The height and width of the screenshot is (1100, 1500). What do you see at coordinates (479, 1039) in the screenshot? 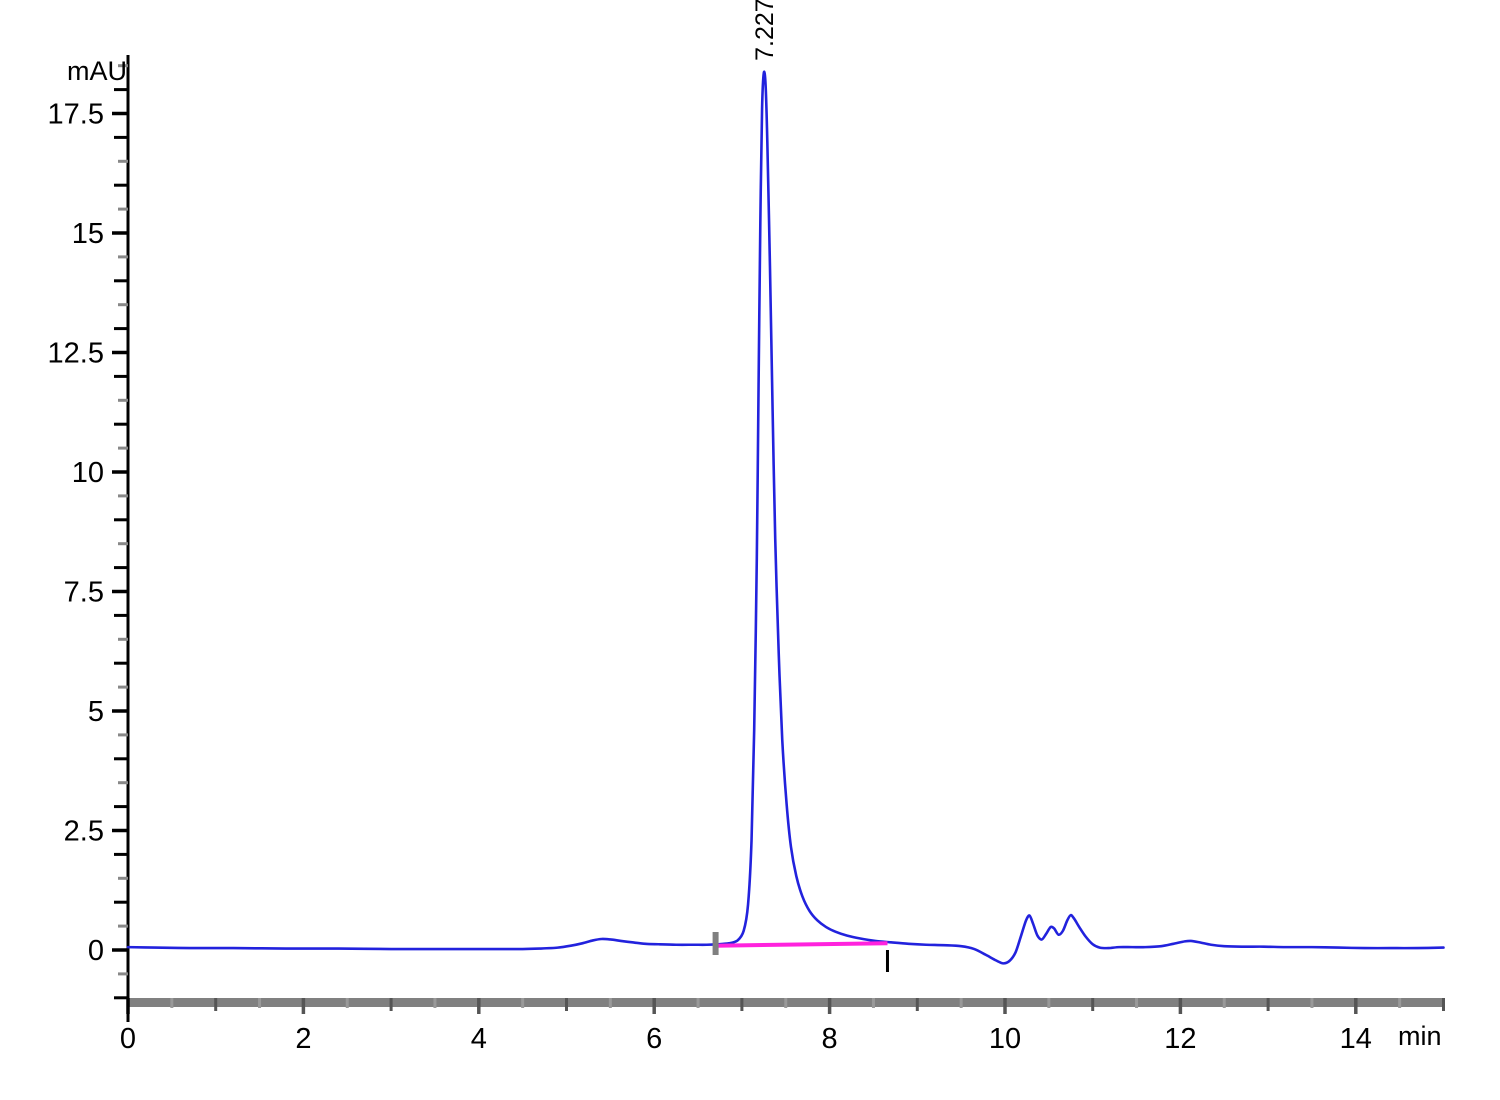
I see `x-tick-label: 4` at bounding box center [479, 1039].